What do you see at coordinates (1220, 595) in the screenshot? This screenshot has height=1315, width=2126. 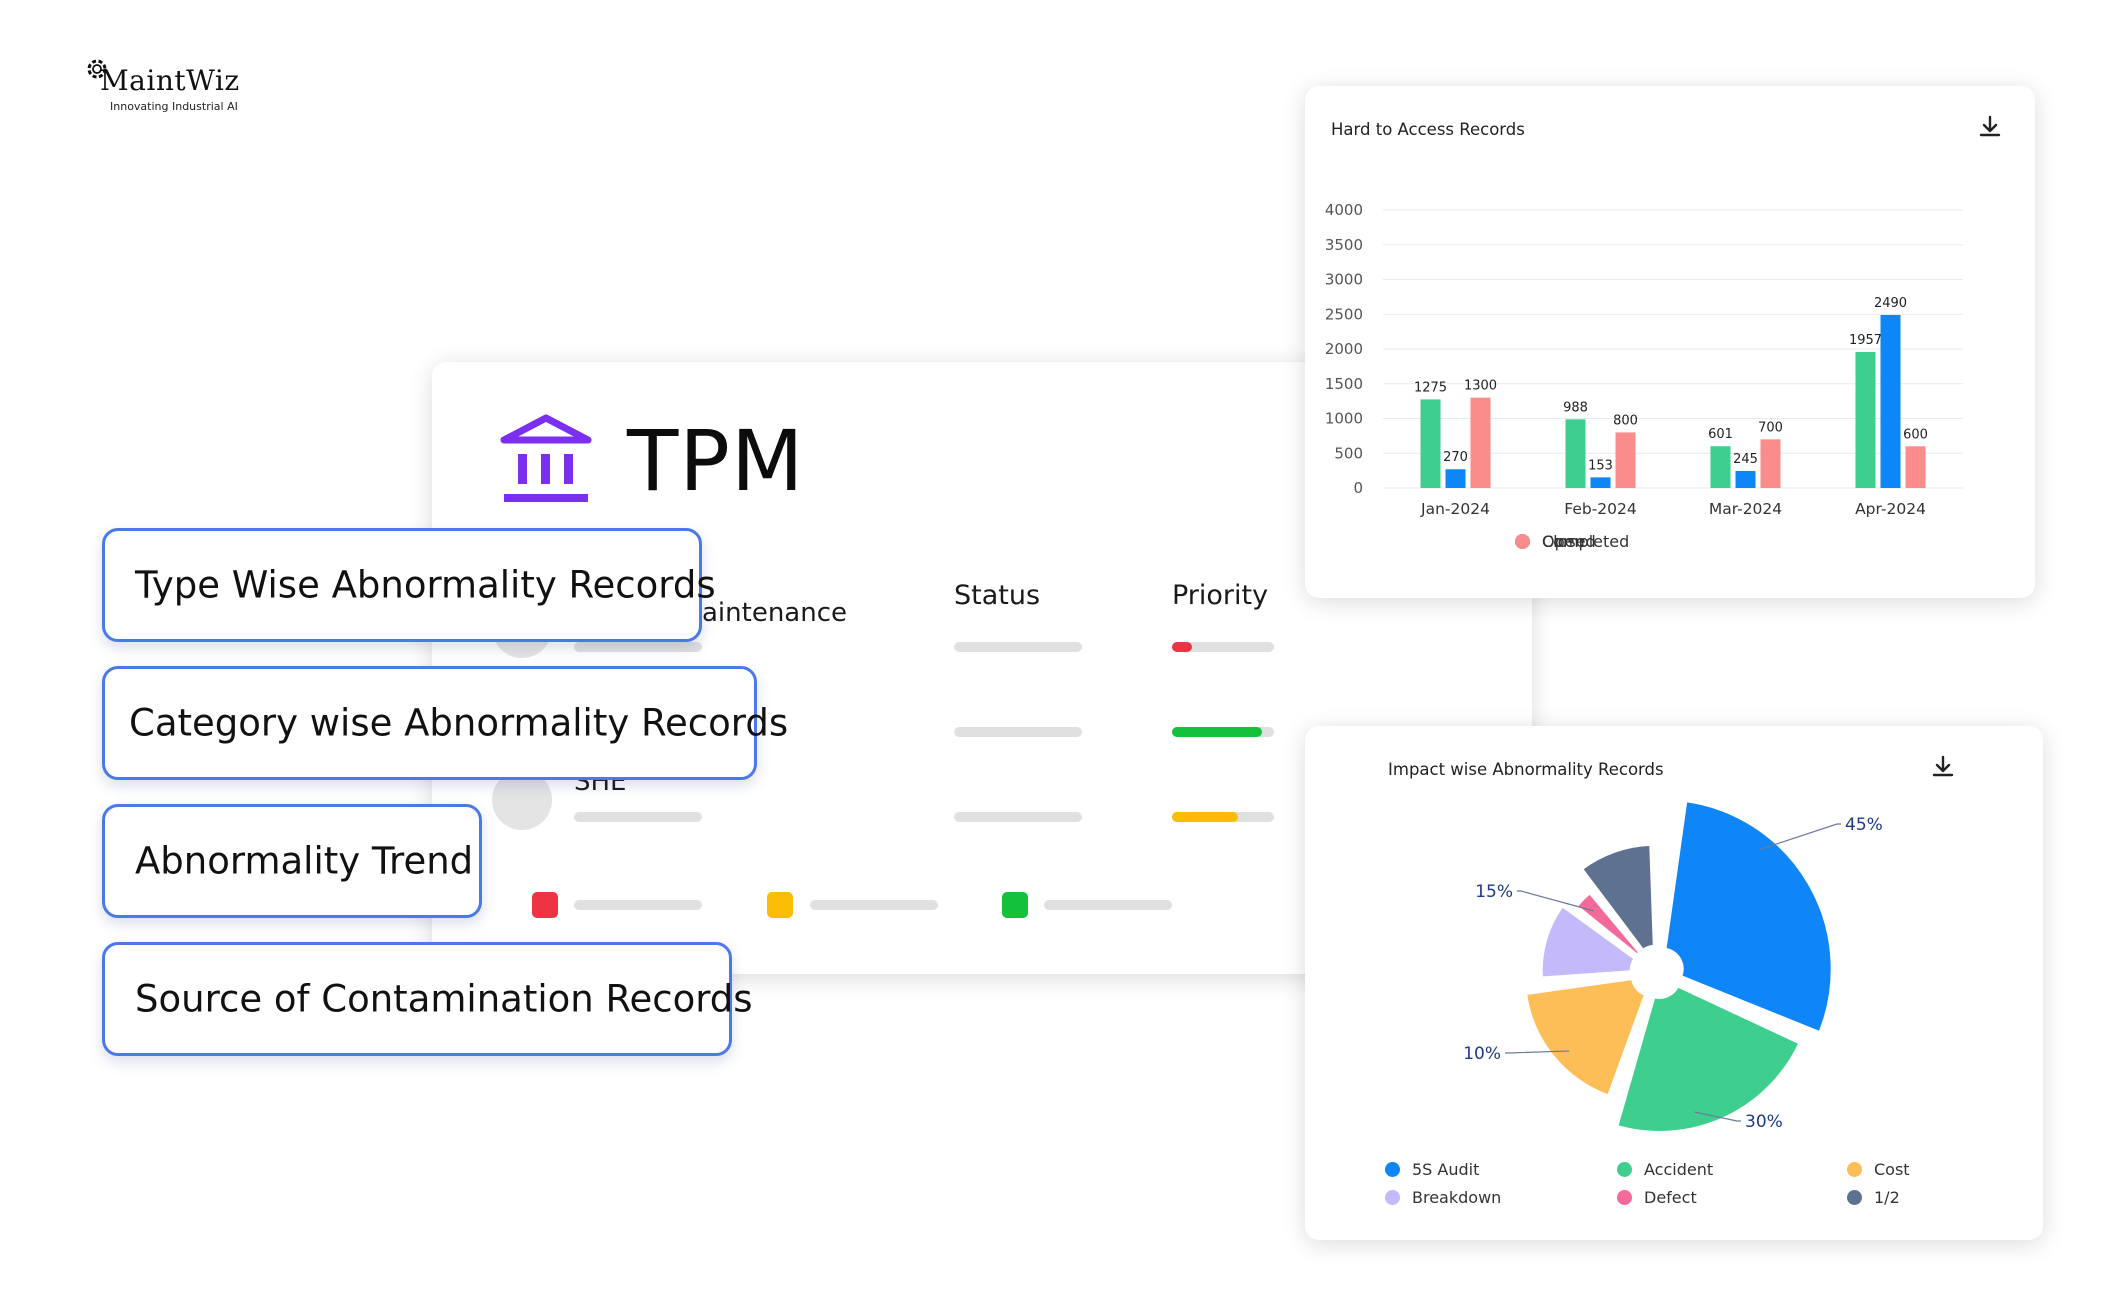 I see `priority-column-header: Priority` at bounding box center [1220, 595].